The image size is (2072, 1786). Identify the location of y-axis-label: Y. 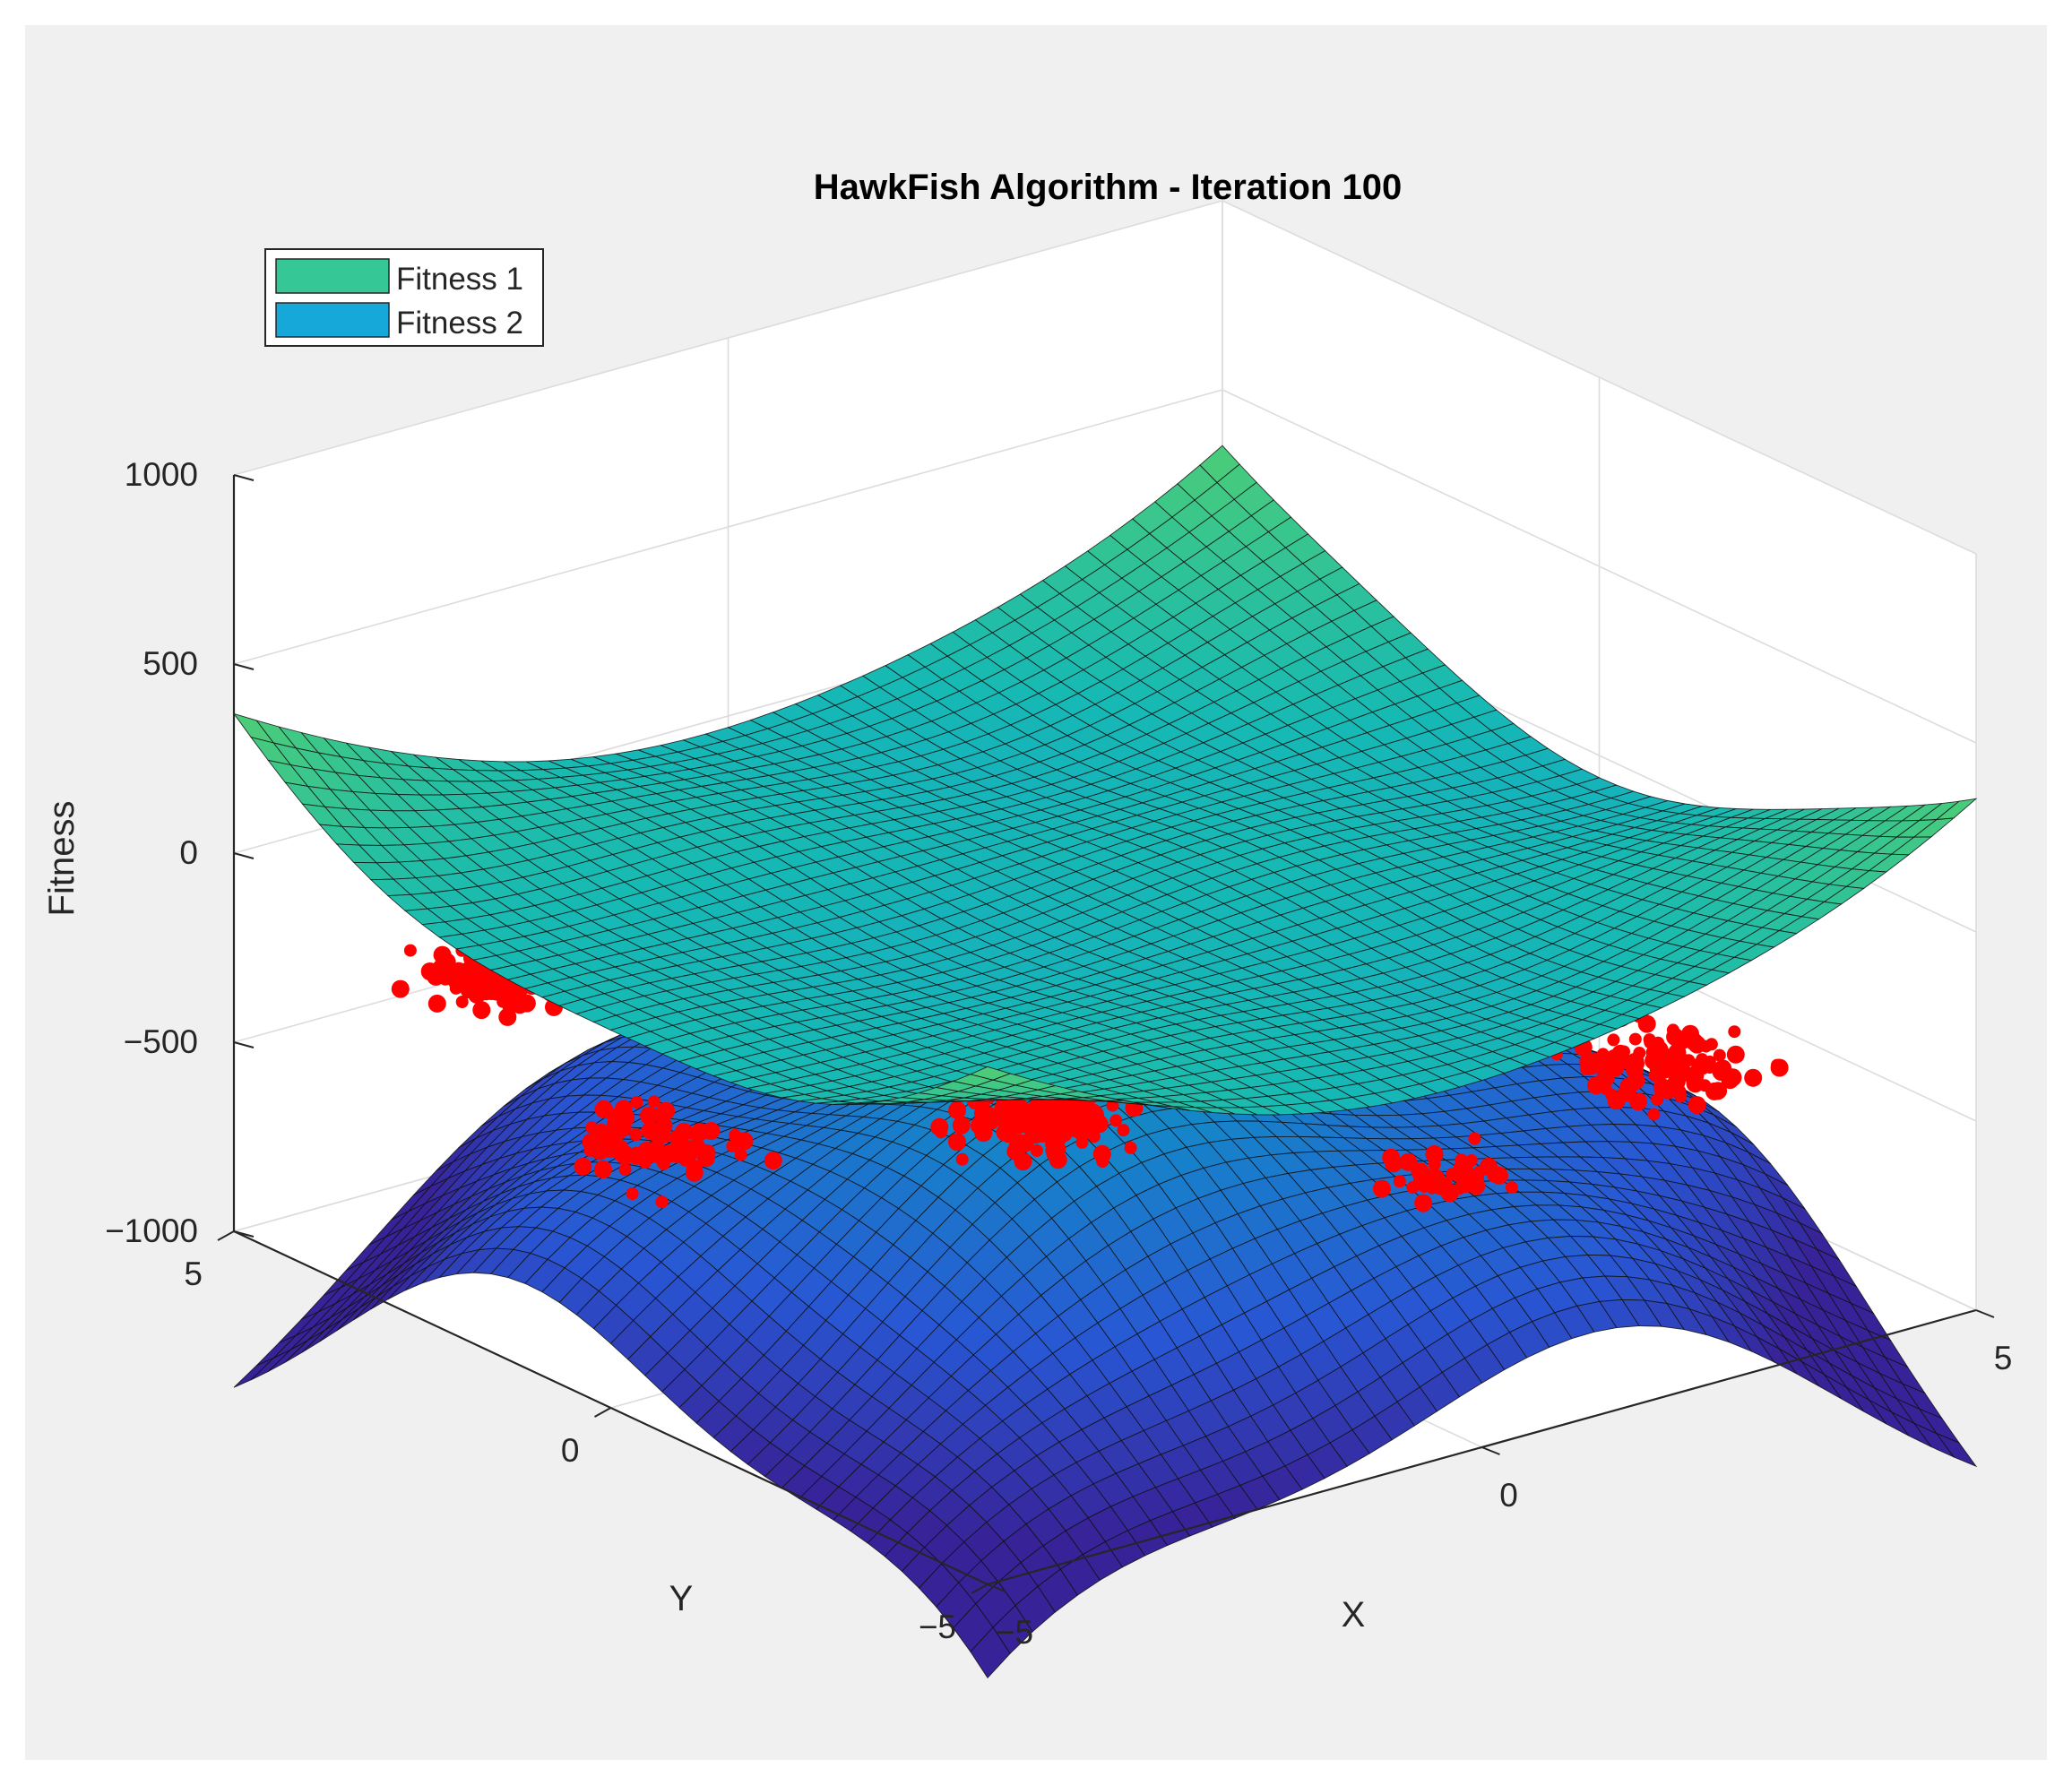
(681, 1598).